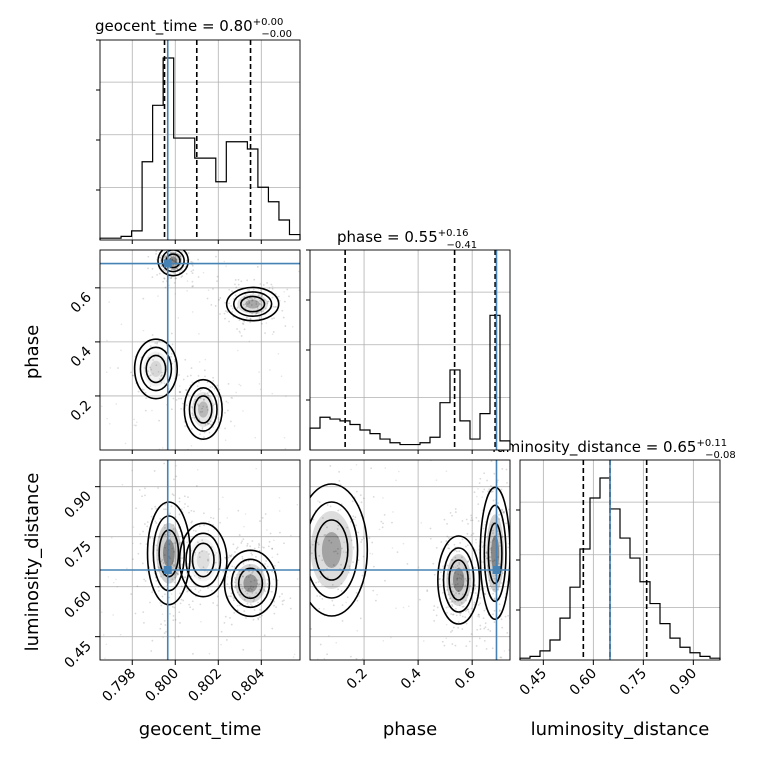 This screenshot has height=760, width=760. Describe the element at coordinates (533, 682) in the screenshot. I see `x-tick-label-luminosity_distance: 0.45` at that location.